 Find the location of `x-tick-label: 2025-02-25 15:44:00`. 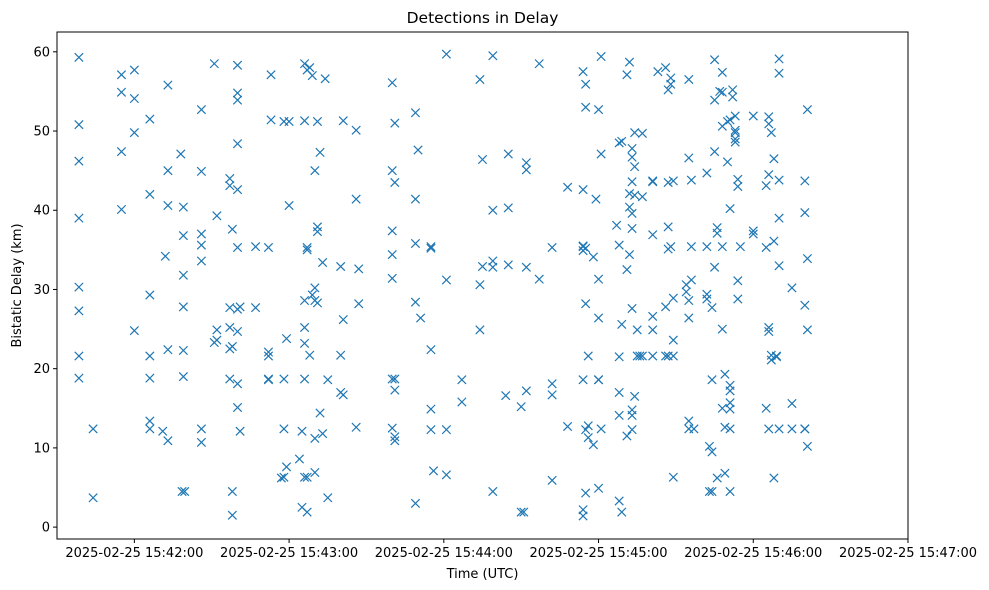

x-tick-label: 2025-02-25 15:44:00 is located at coordinates (444, 553).